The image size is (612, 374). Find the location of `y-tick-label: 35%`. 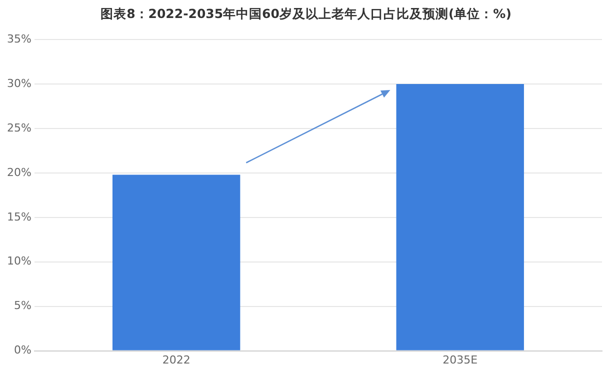

y-tick-label: 35% is located at coordinates (19, 39).